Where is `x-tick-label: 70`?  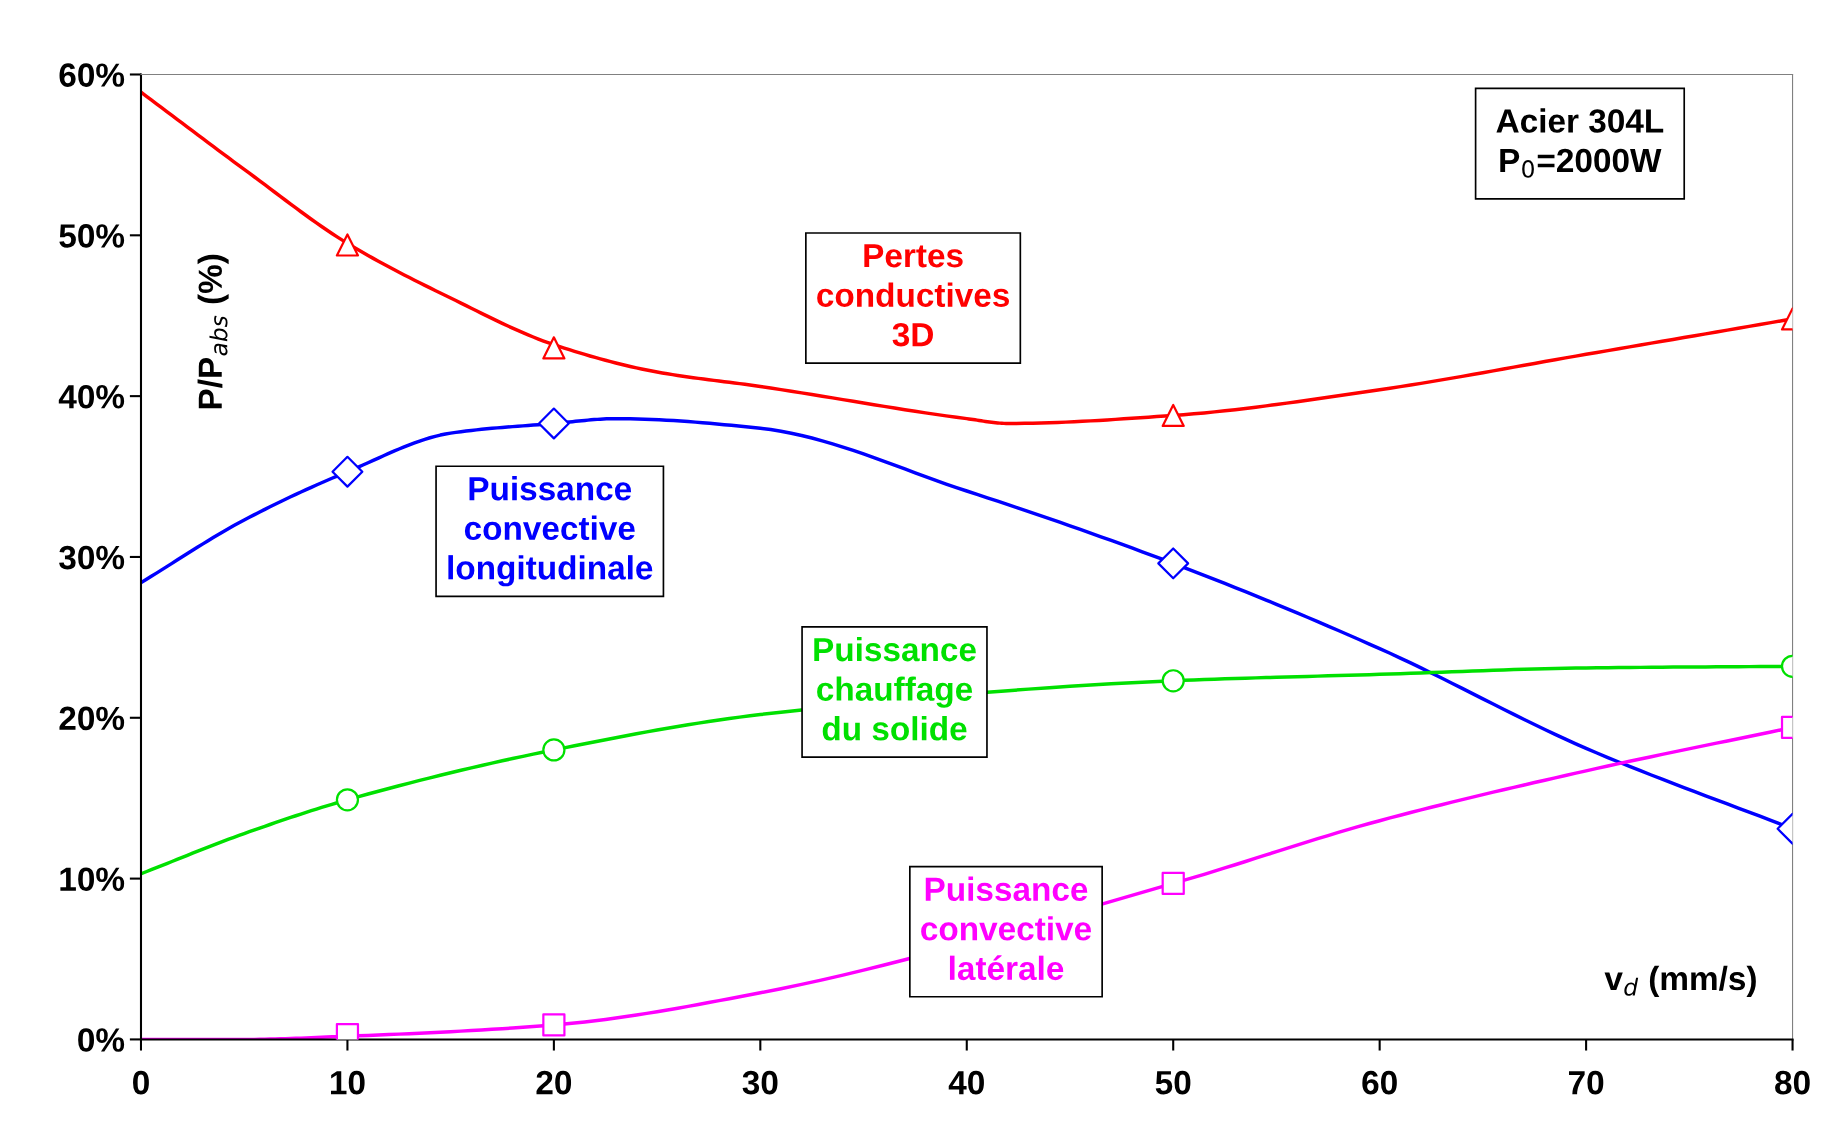
x-tick-label: 70 is located at coordinates (1586, 1082).